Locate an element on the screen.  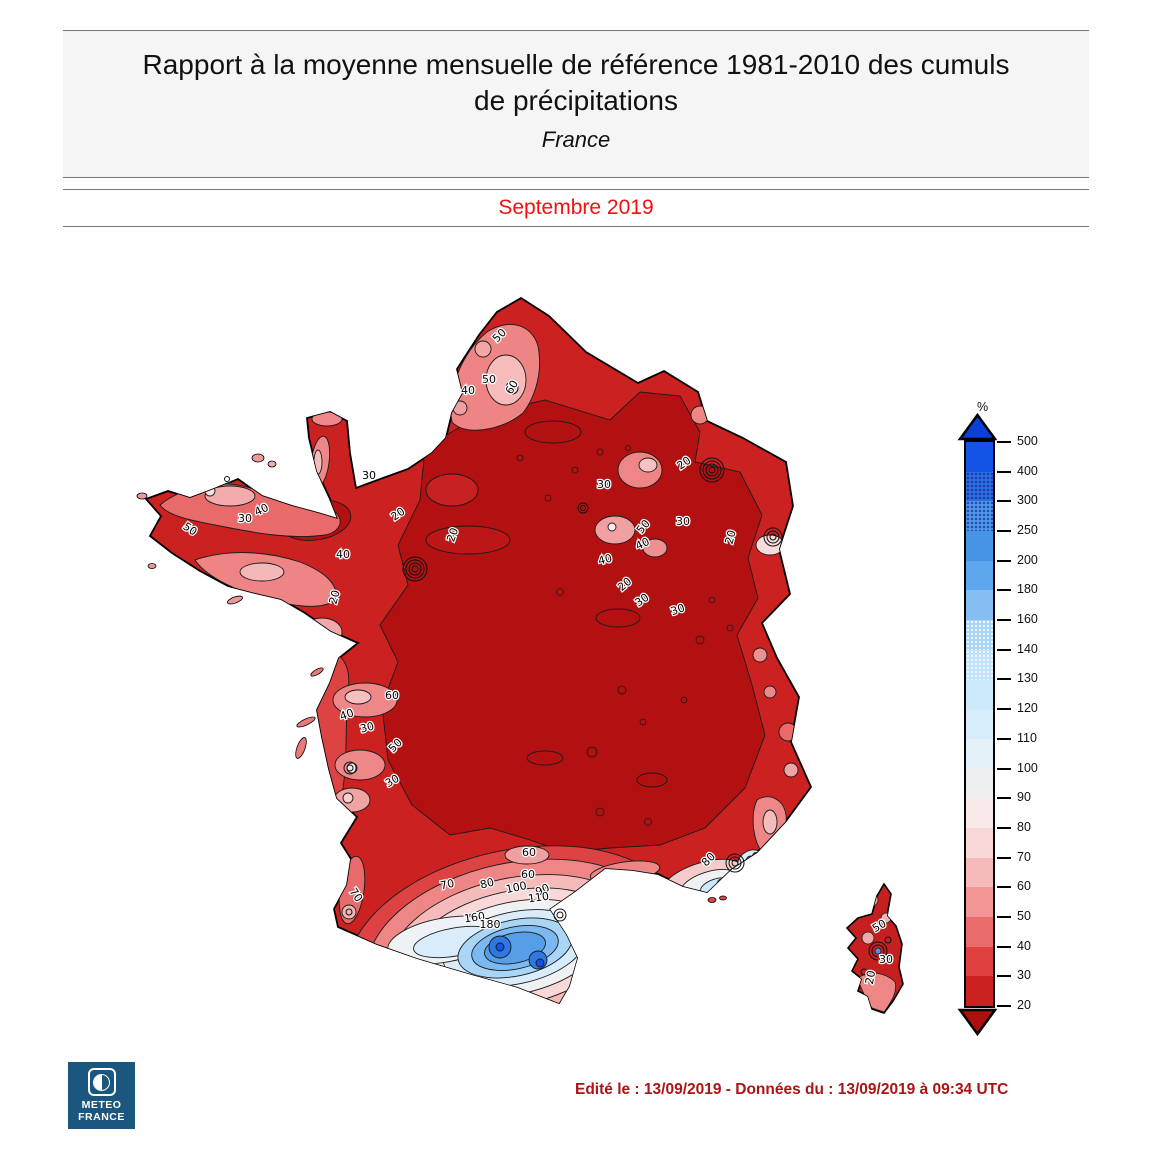
arrow-up-icon is located at coordinates (977, 427).